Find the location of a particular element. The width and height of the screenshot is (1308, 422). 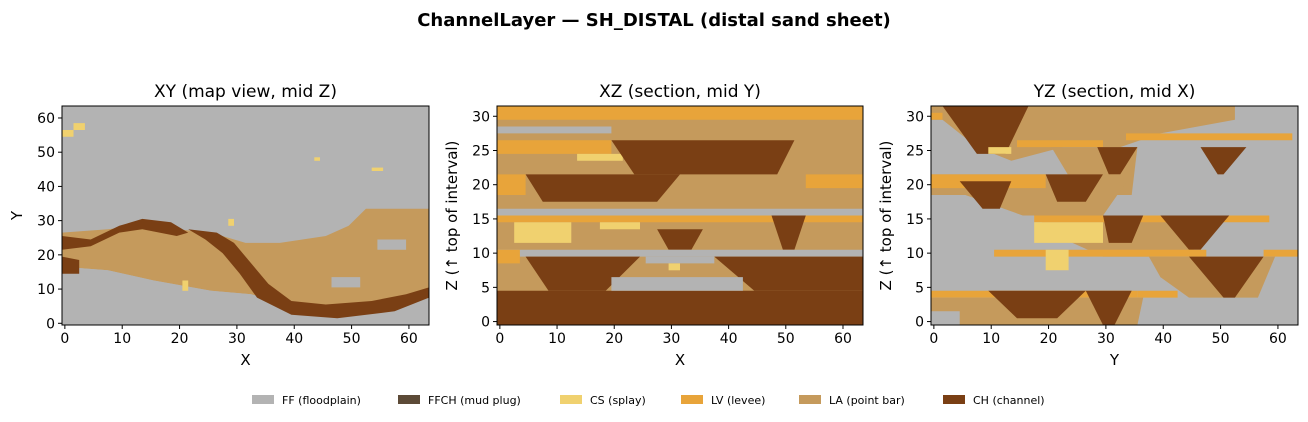

y-axis-label: Y is located at coordinates (17, 215).